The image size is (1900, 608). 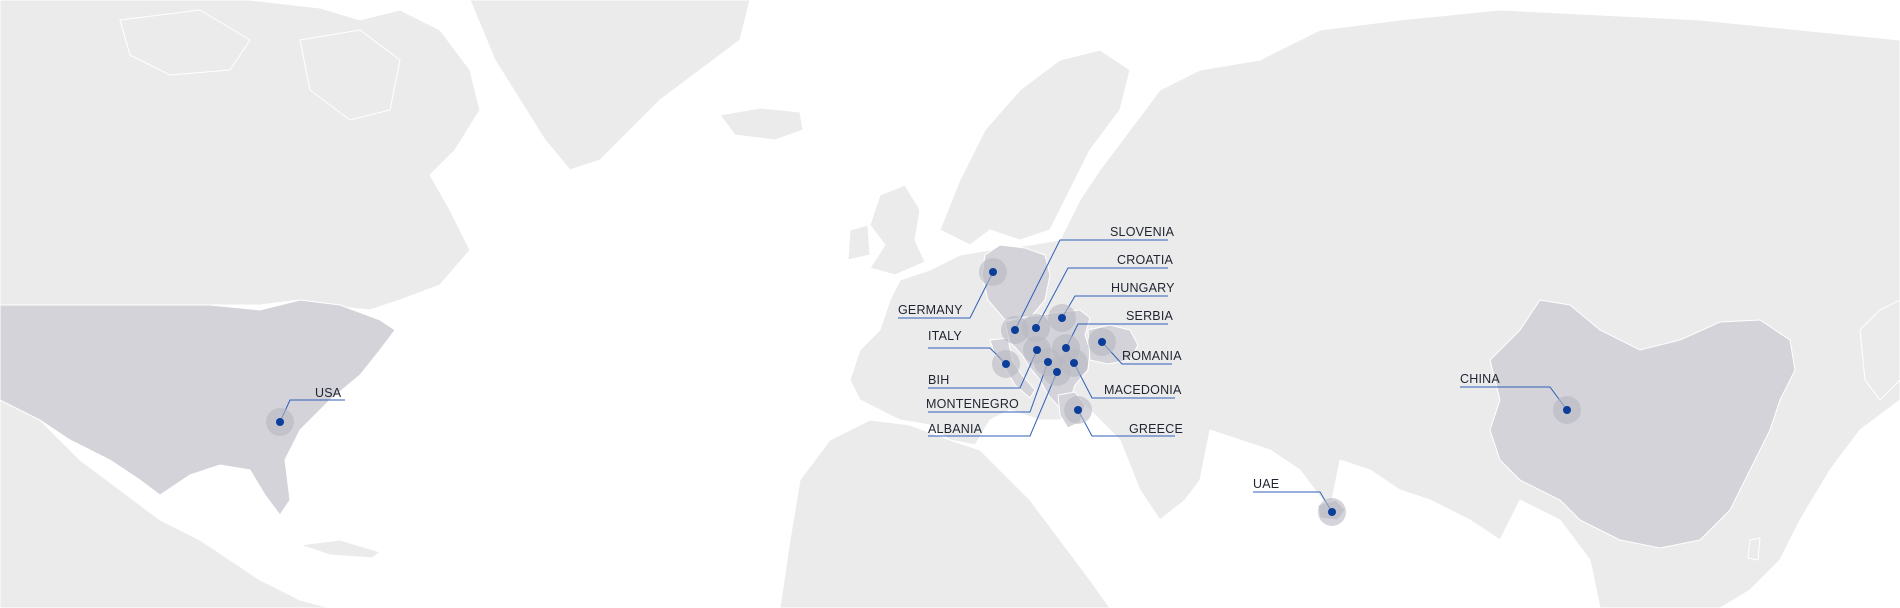 I want to click on marker-dot-usa, so click(x=280, y=422).